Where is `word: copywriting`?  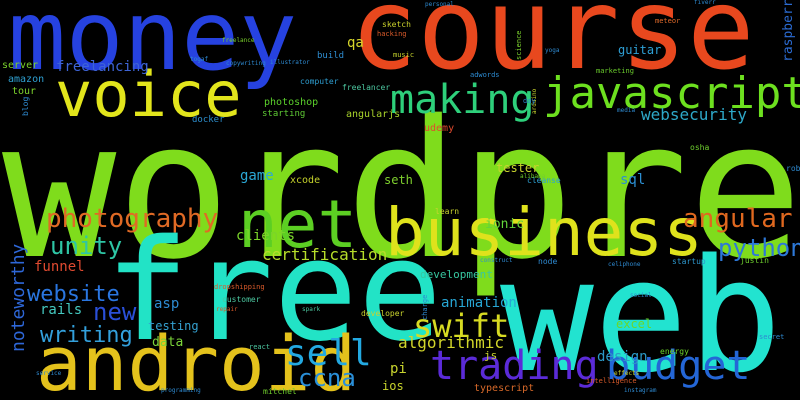
word: copywriting is located at coordinates (246, 63).